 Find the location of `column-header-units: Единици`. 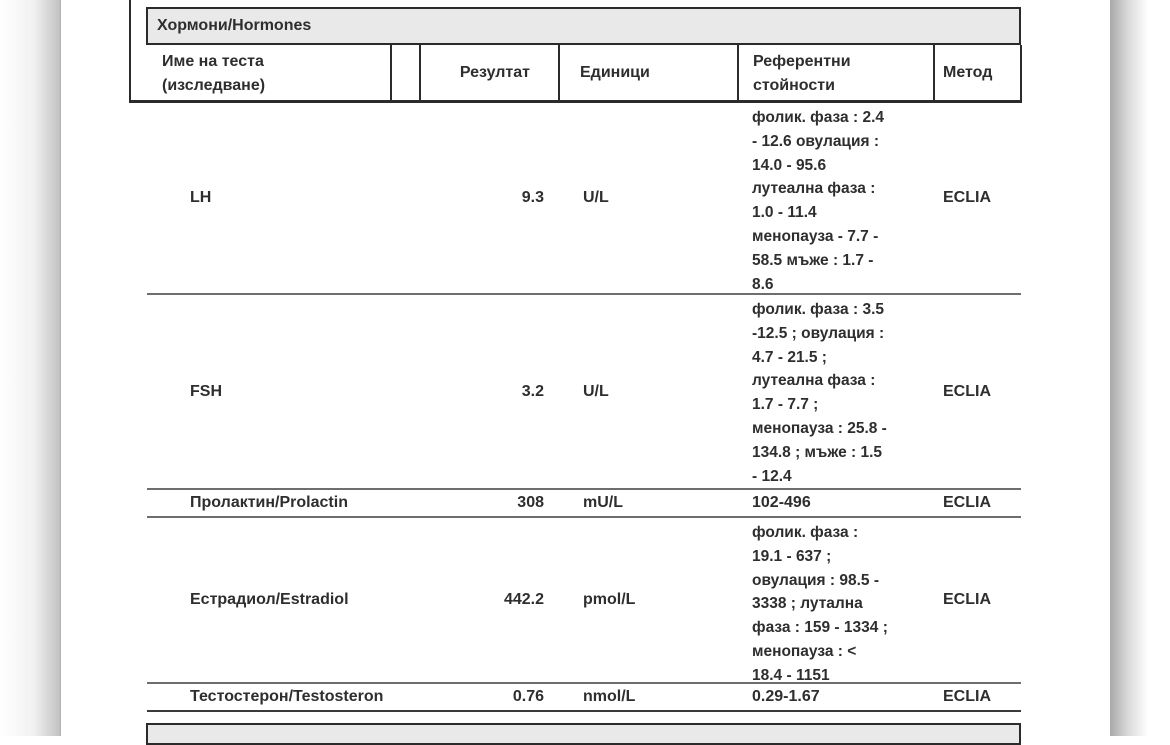

column-header-units: Единици is located at coordinates (615, 72).